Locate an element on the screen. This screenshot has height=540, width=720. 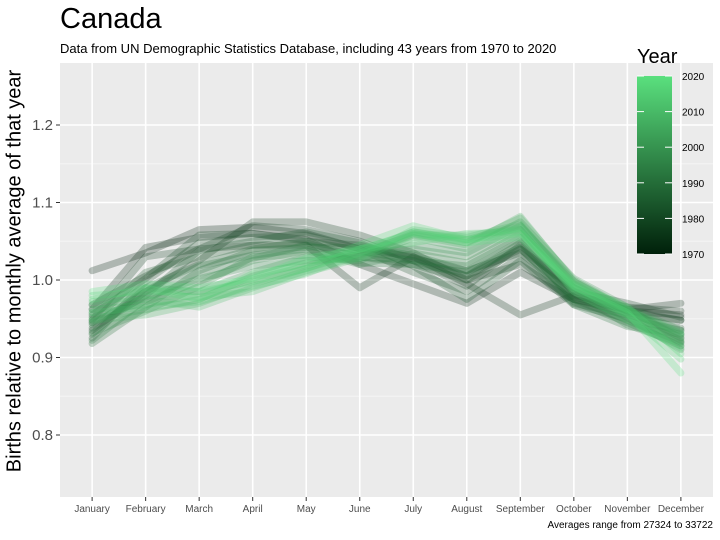
series-line-1970 is located at coordinates (386, 271).